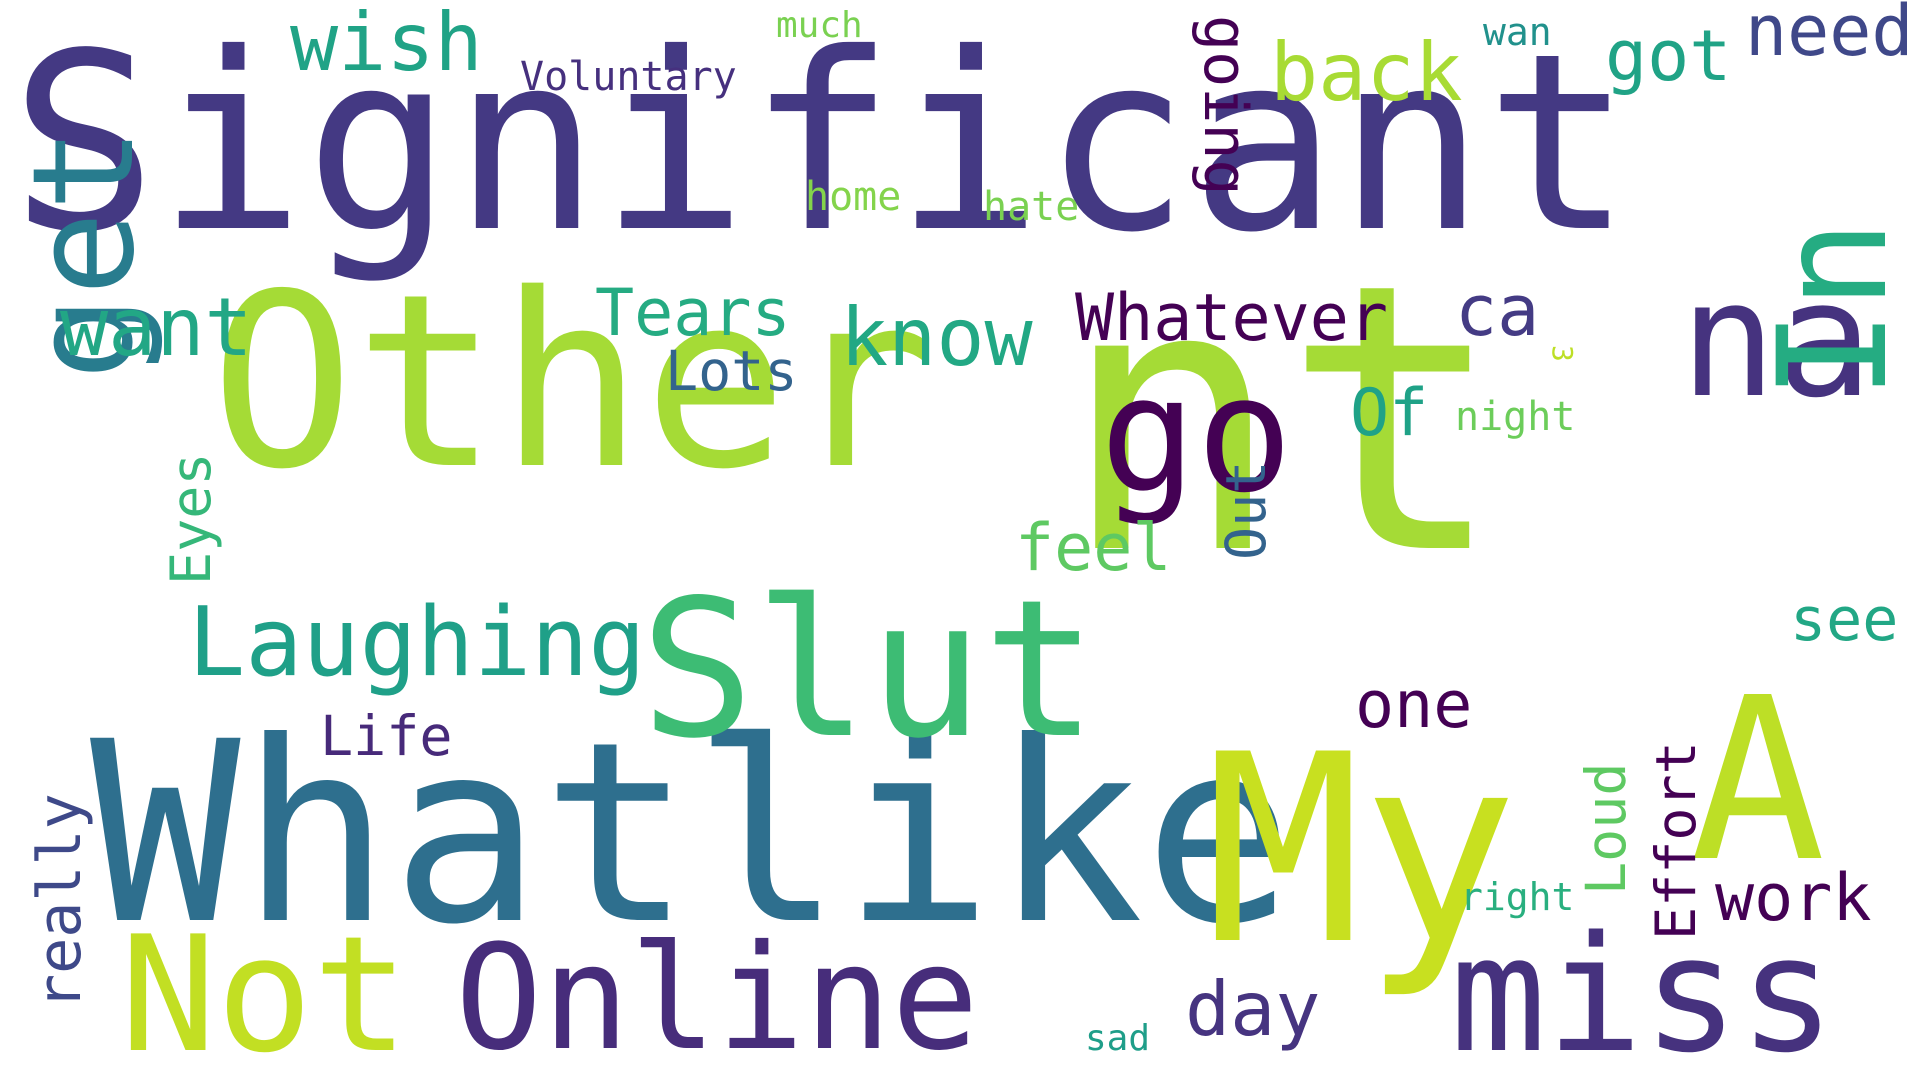  What do you see at coordinates (1606, 829) in the screenshot?
I see `word-loud: Loud` at bounding box center [1606, 829].